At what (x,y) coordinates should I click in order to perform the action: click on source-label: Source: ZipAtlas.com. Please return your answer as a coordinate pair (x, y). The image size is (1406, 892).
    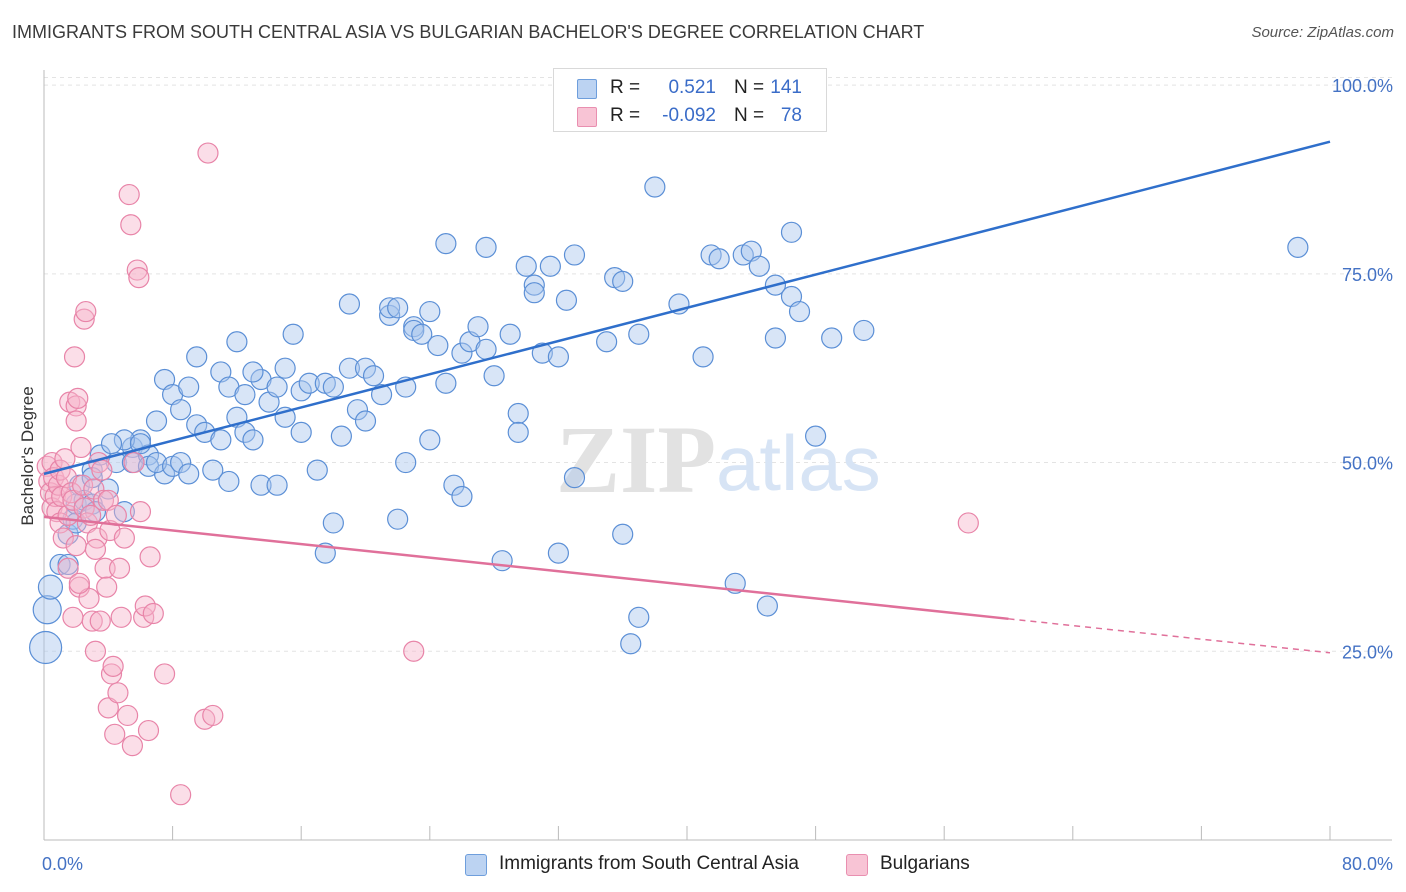
    Looking at the image, I should click on (1322, 32).